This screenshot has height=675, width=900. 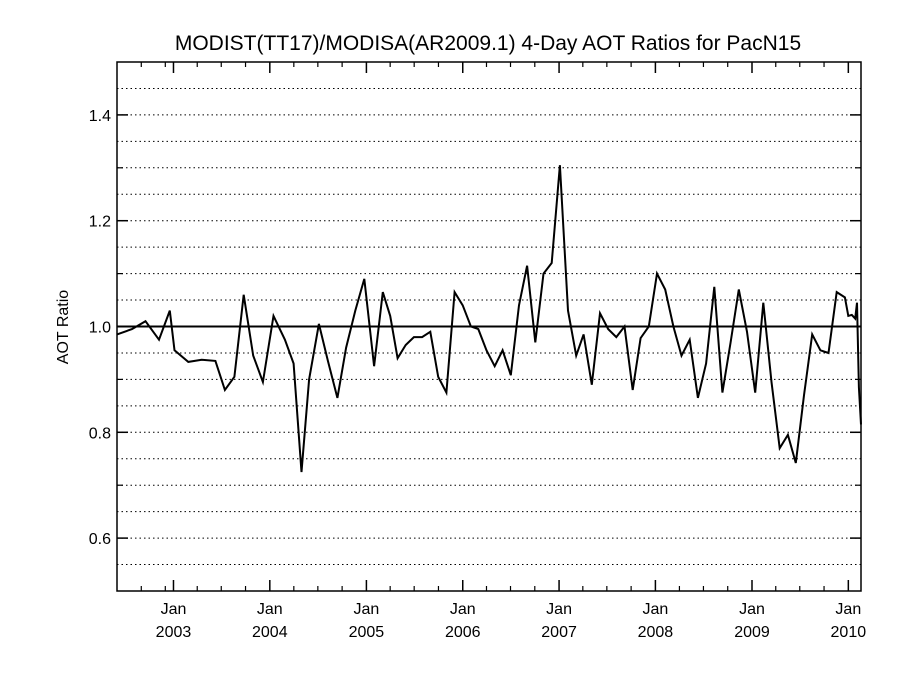 What do you see at coordinates (100, 222) in the screenshot?
I see `y-tick-label: 1.2` at bounding box center [100, 222].